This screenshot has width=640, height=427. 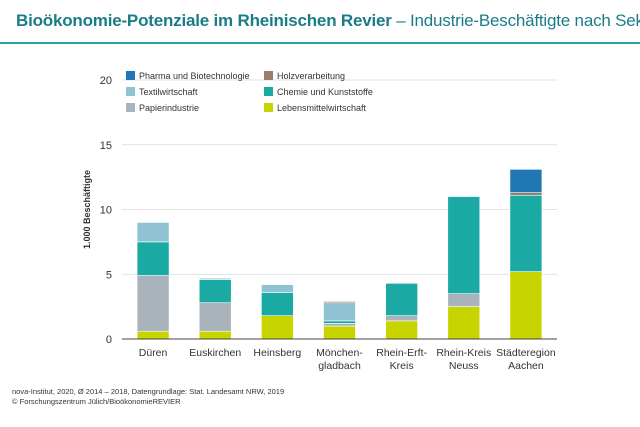 I want to click on x-category-label: Heinsberg, so click(x=277, y=353).